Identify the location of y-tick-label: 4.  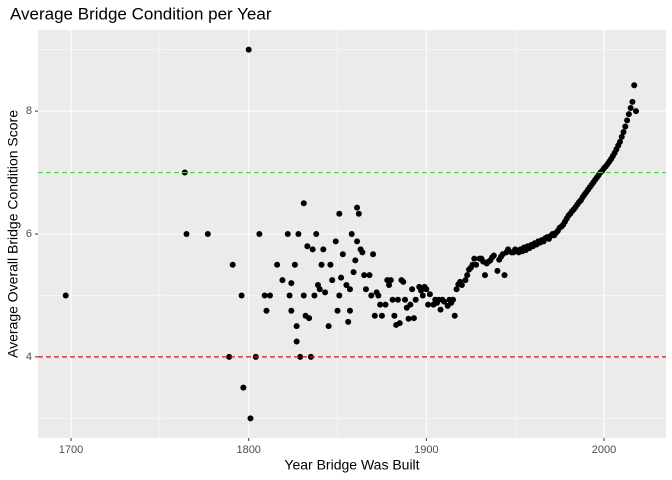
(29, 357).